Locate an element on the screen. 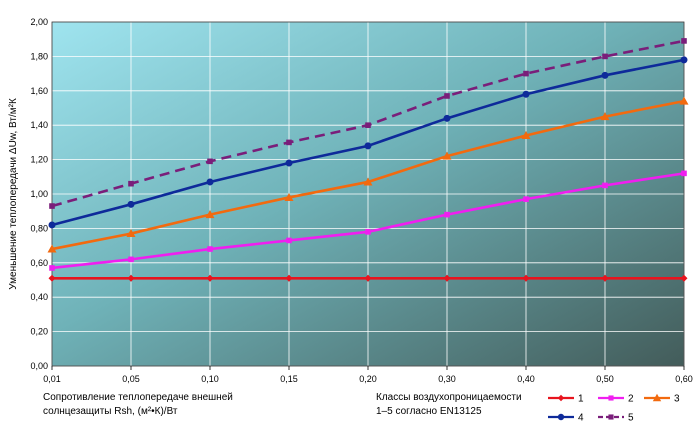 The height and width of the screenshot is (436, 700). legend-label: 2 is located at coordinates (631, 399).